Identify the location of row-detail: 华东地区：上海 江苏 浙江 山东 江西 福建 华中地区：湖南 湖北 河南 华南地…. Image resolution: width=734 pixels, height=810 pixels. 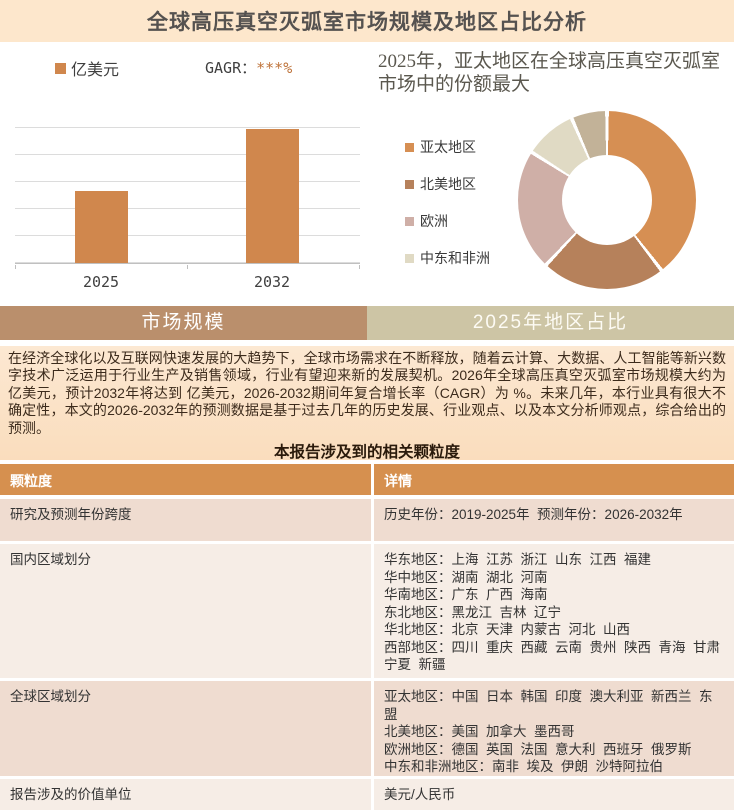
(554, 611).